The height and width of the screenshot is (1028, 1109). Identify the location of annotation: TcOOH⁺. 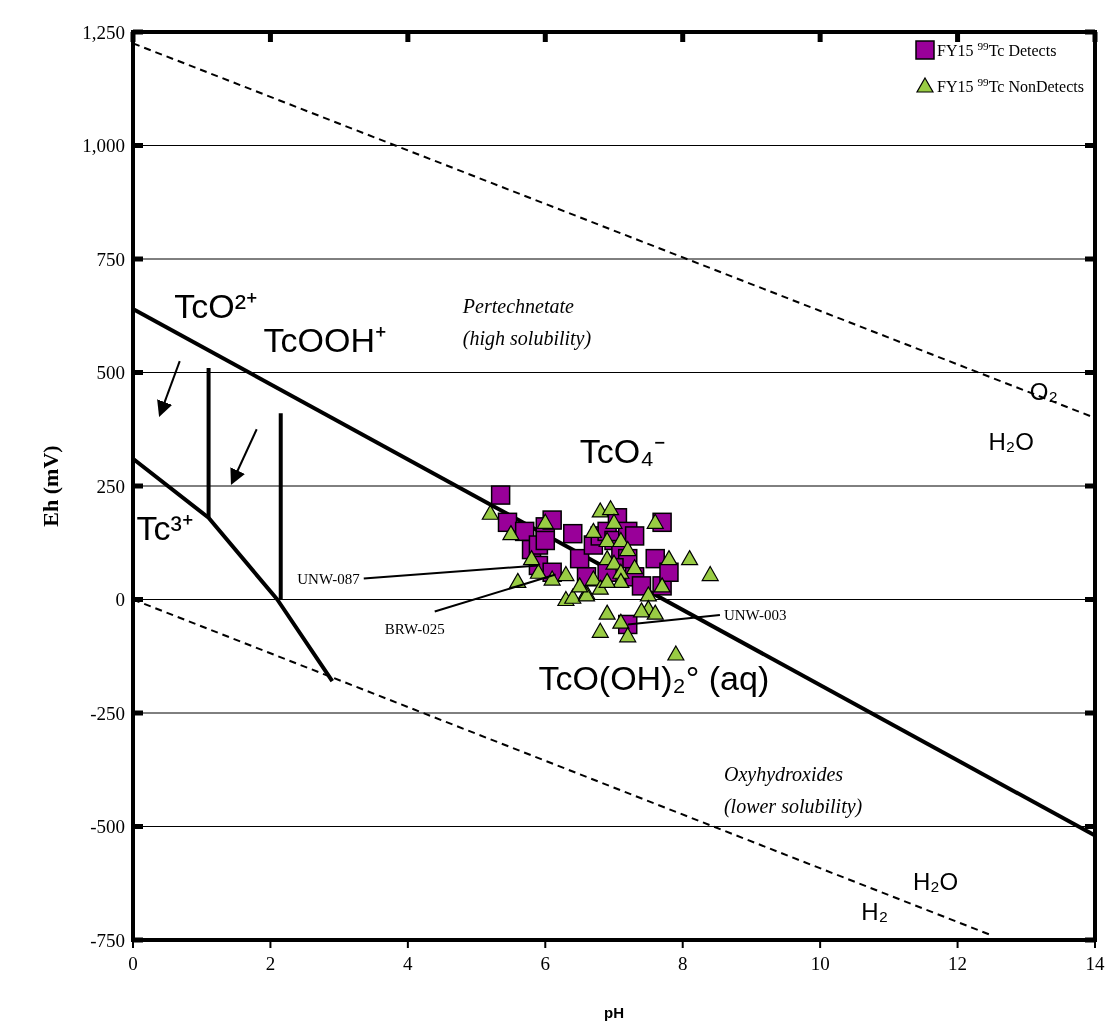
(325, 340).